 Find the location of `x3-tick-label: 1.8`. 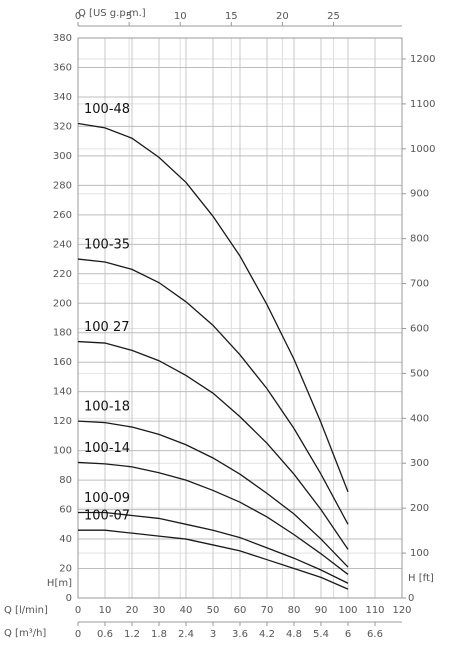

x3-tick-label: 1.8 is located at coordinates (159, 634).